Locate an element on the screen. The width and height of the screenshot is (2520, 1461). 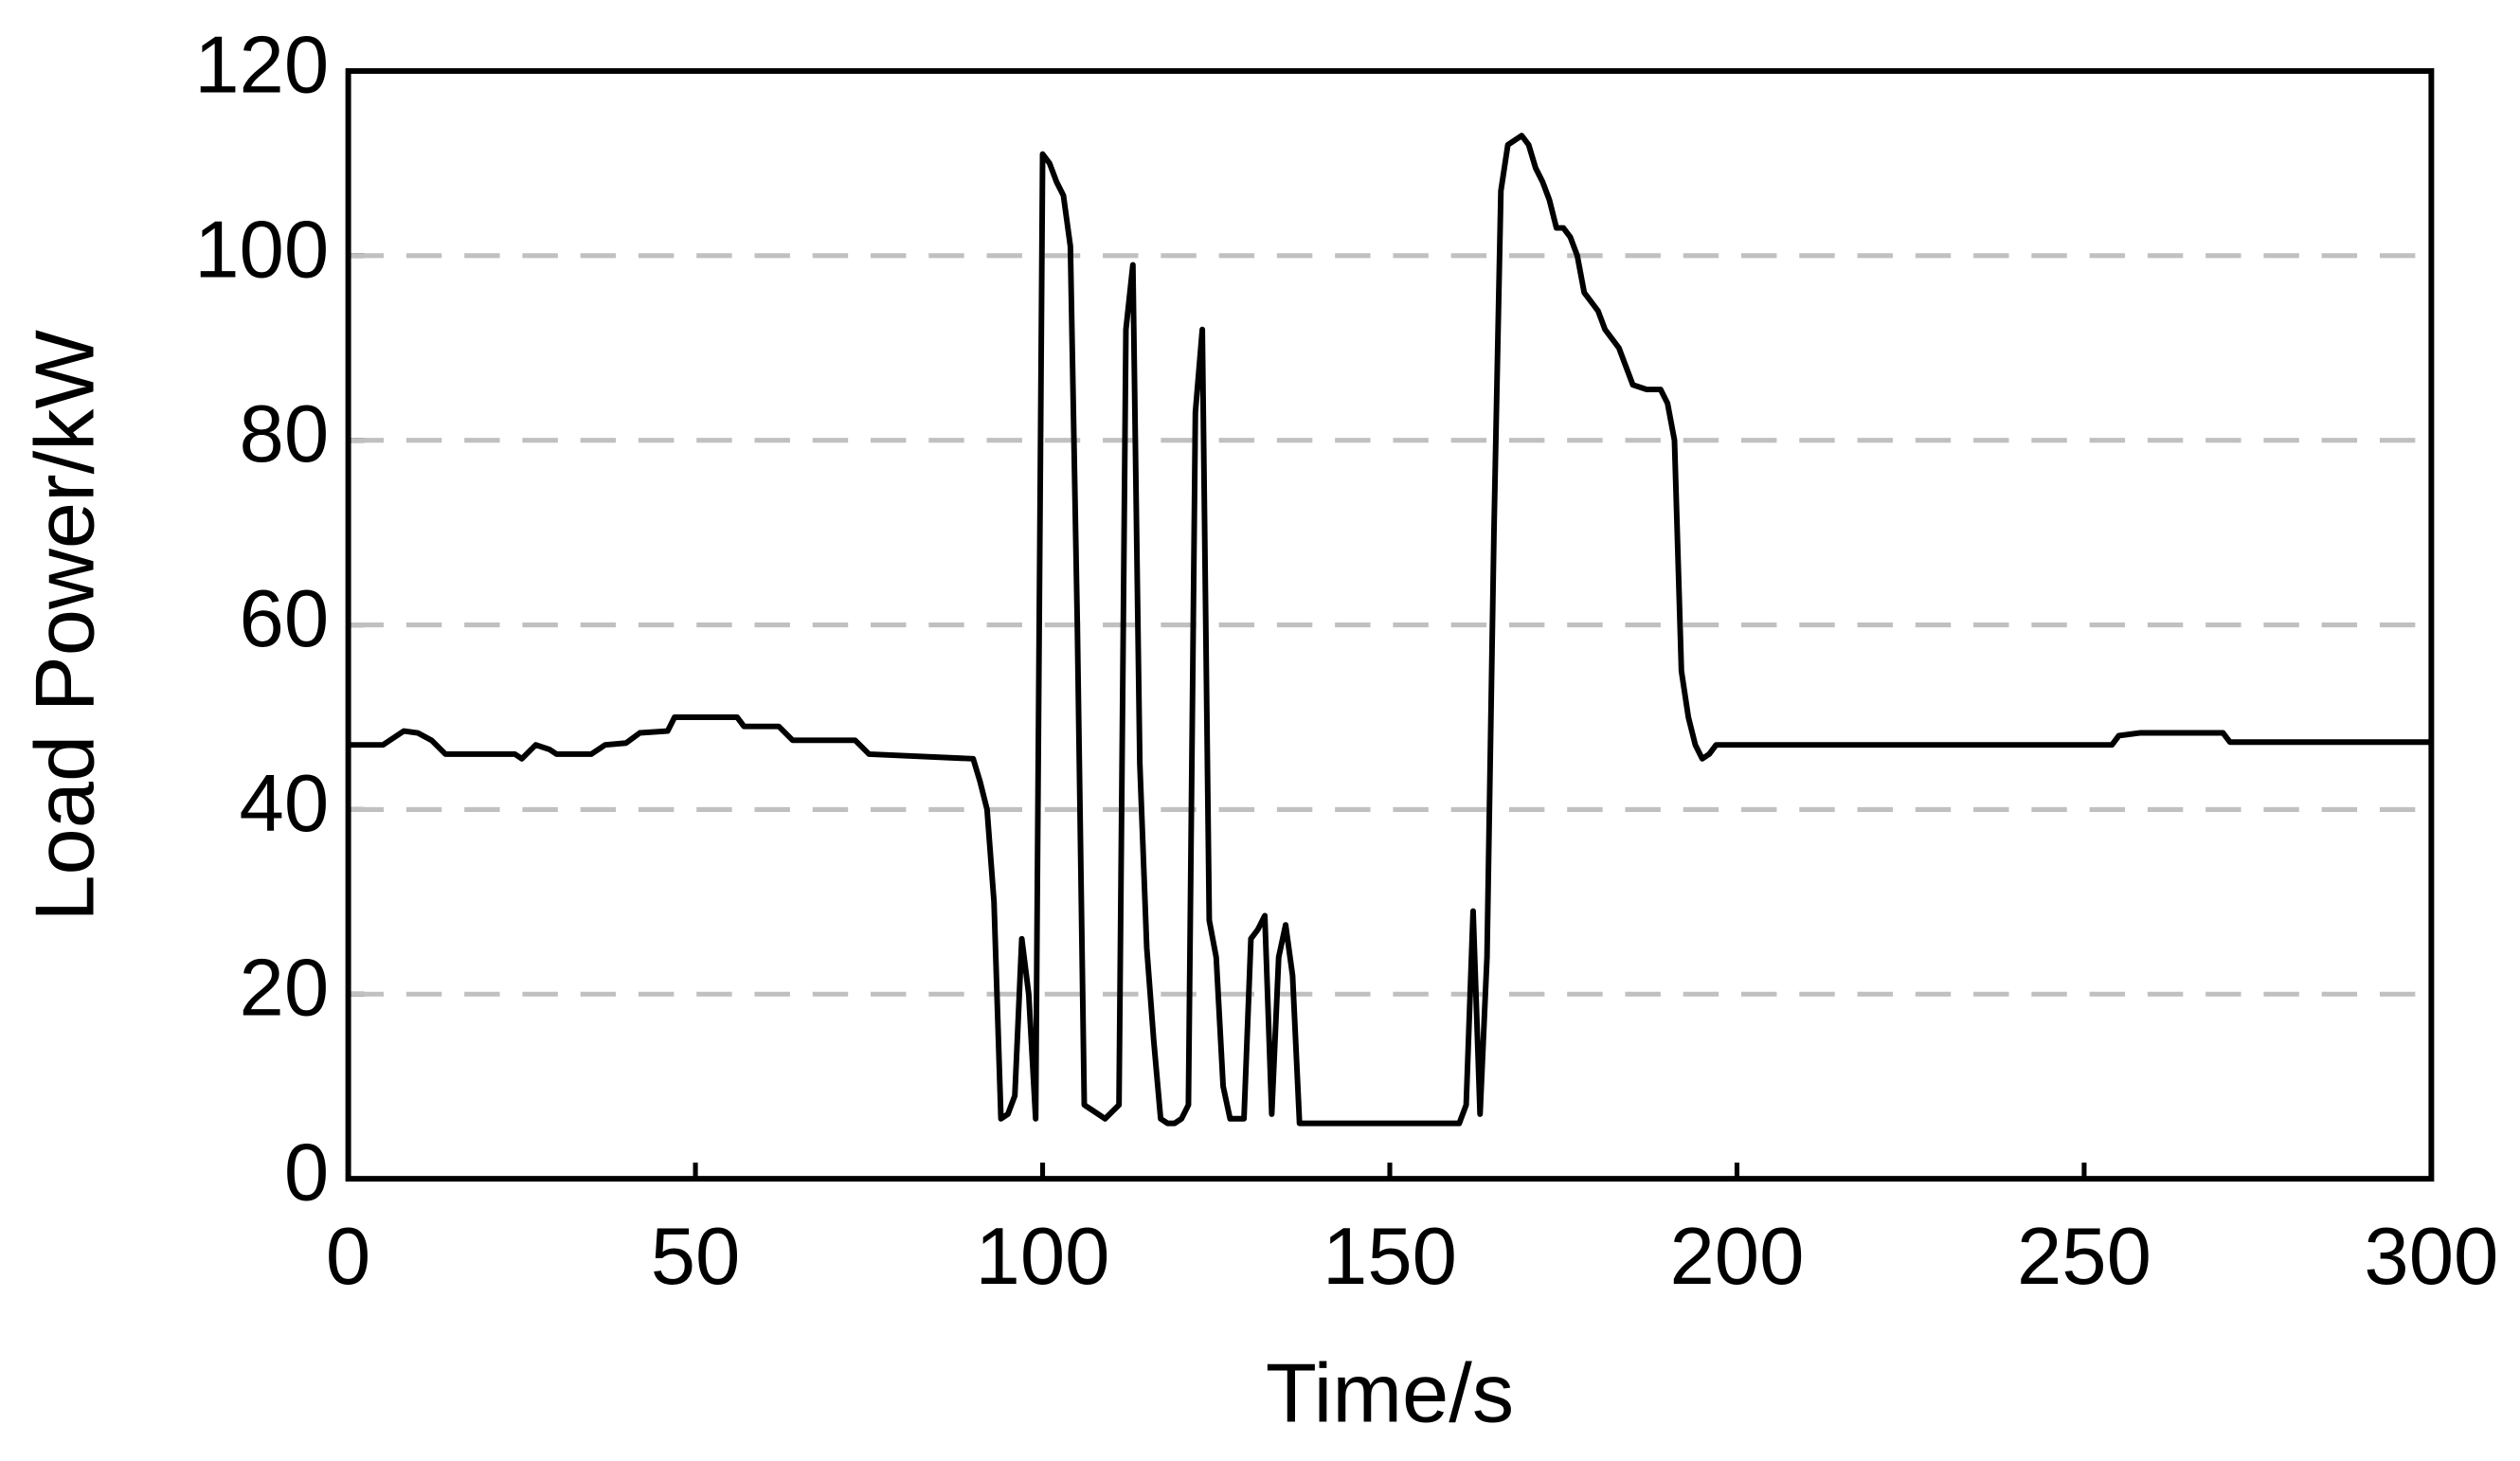
y-tick-label: 120 is located at coordinates (261, 65).